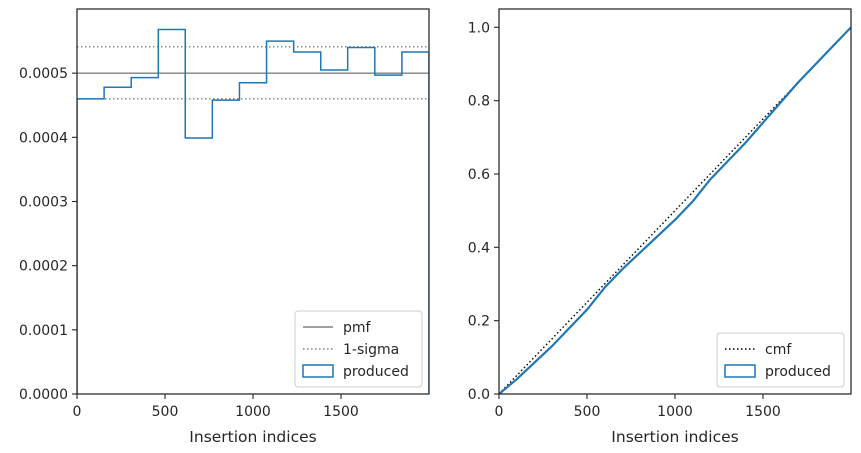 This screenshot has width=861, height=453. What do you see at coordinates (479, 395) in the screenshot?
I see `y-tick-label: 0.0` at bounding box center [479, 395].